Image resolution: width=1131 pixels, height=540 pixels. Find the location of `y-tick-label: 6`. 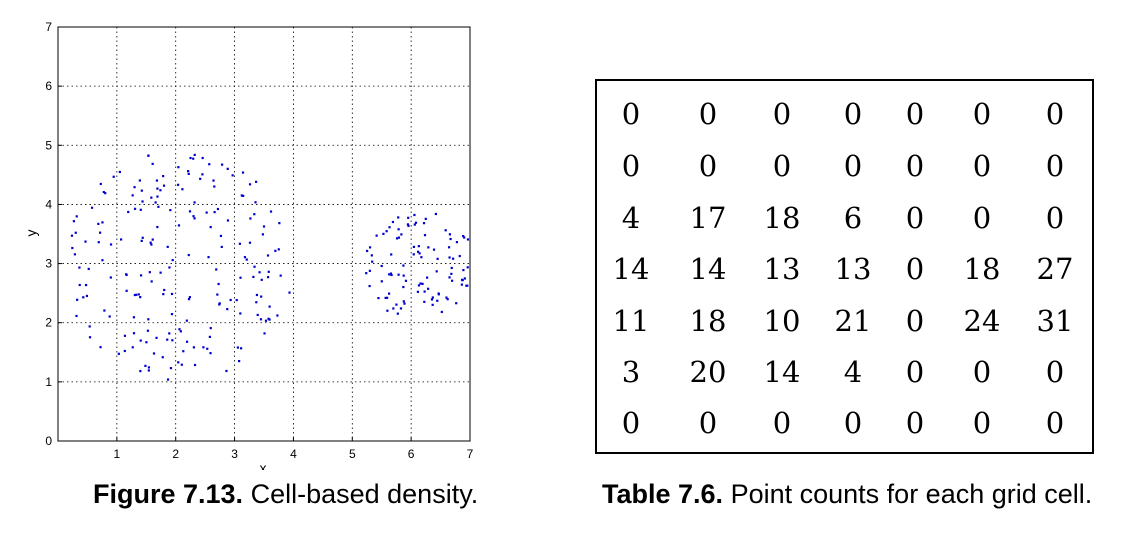

y-tick-label: 6 is located at coordinates (48, 86).